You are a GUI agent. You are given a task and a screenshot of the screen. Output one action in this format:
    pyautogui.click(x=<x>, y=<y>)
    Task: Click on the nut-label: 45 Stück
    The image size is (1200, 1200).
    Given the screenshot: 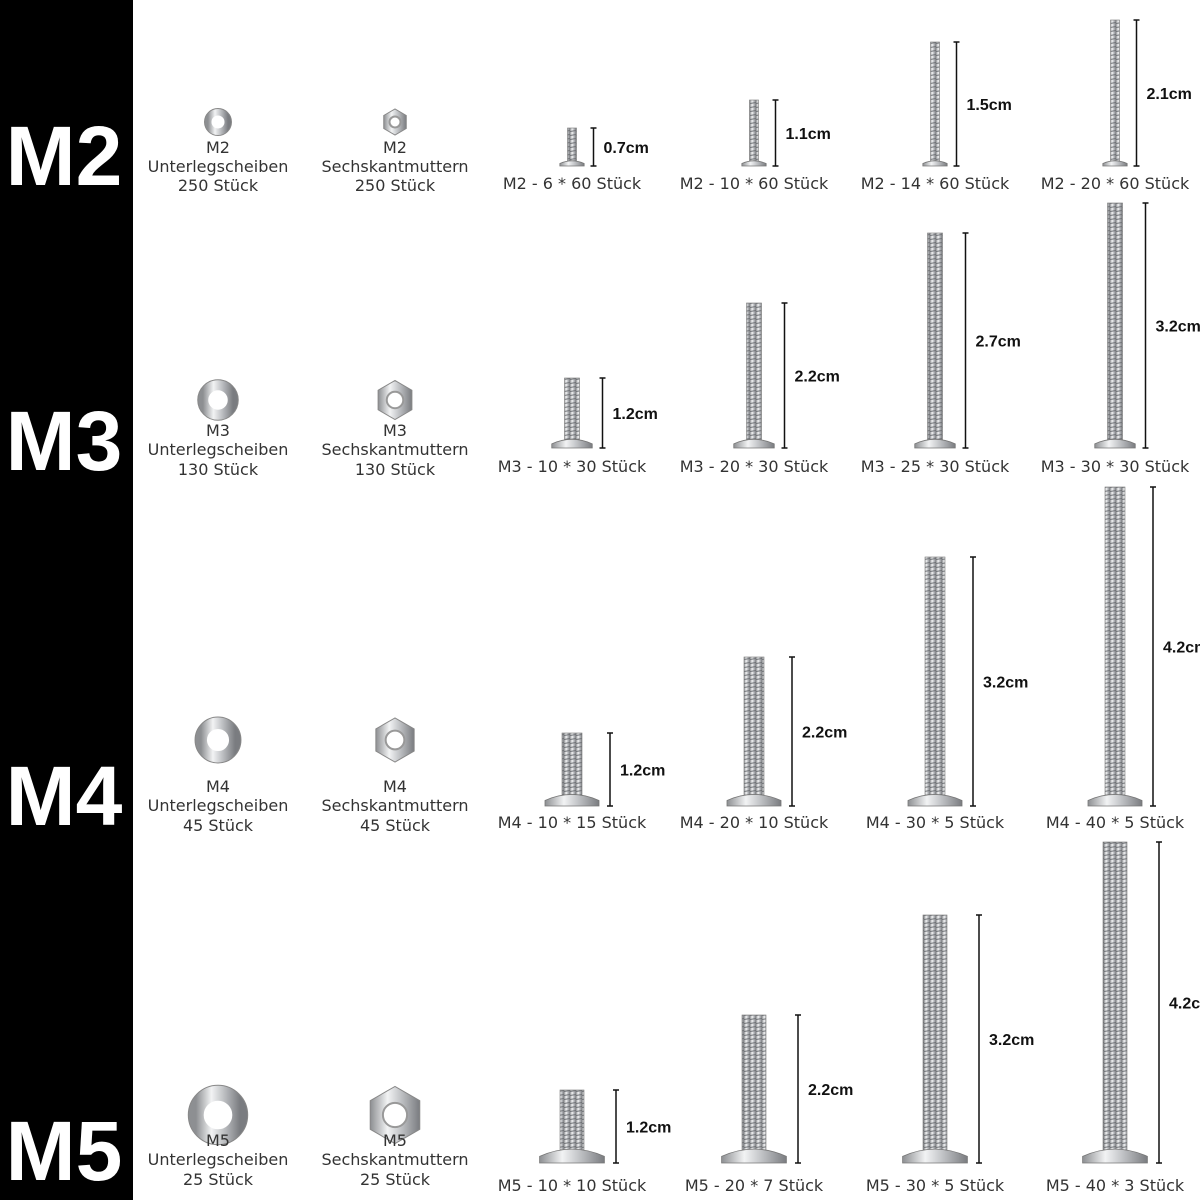 What is the action you would take?
    pyautogui.click(x=395, y=825)
    